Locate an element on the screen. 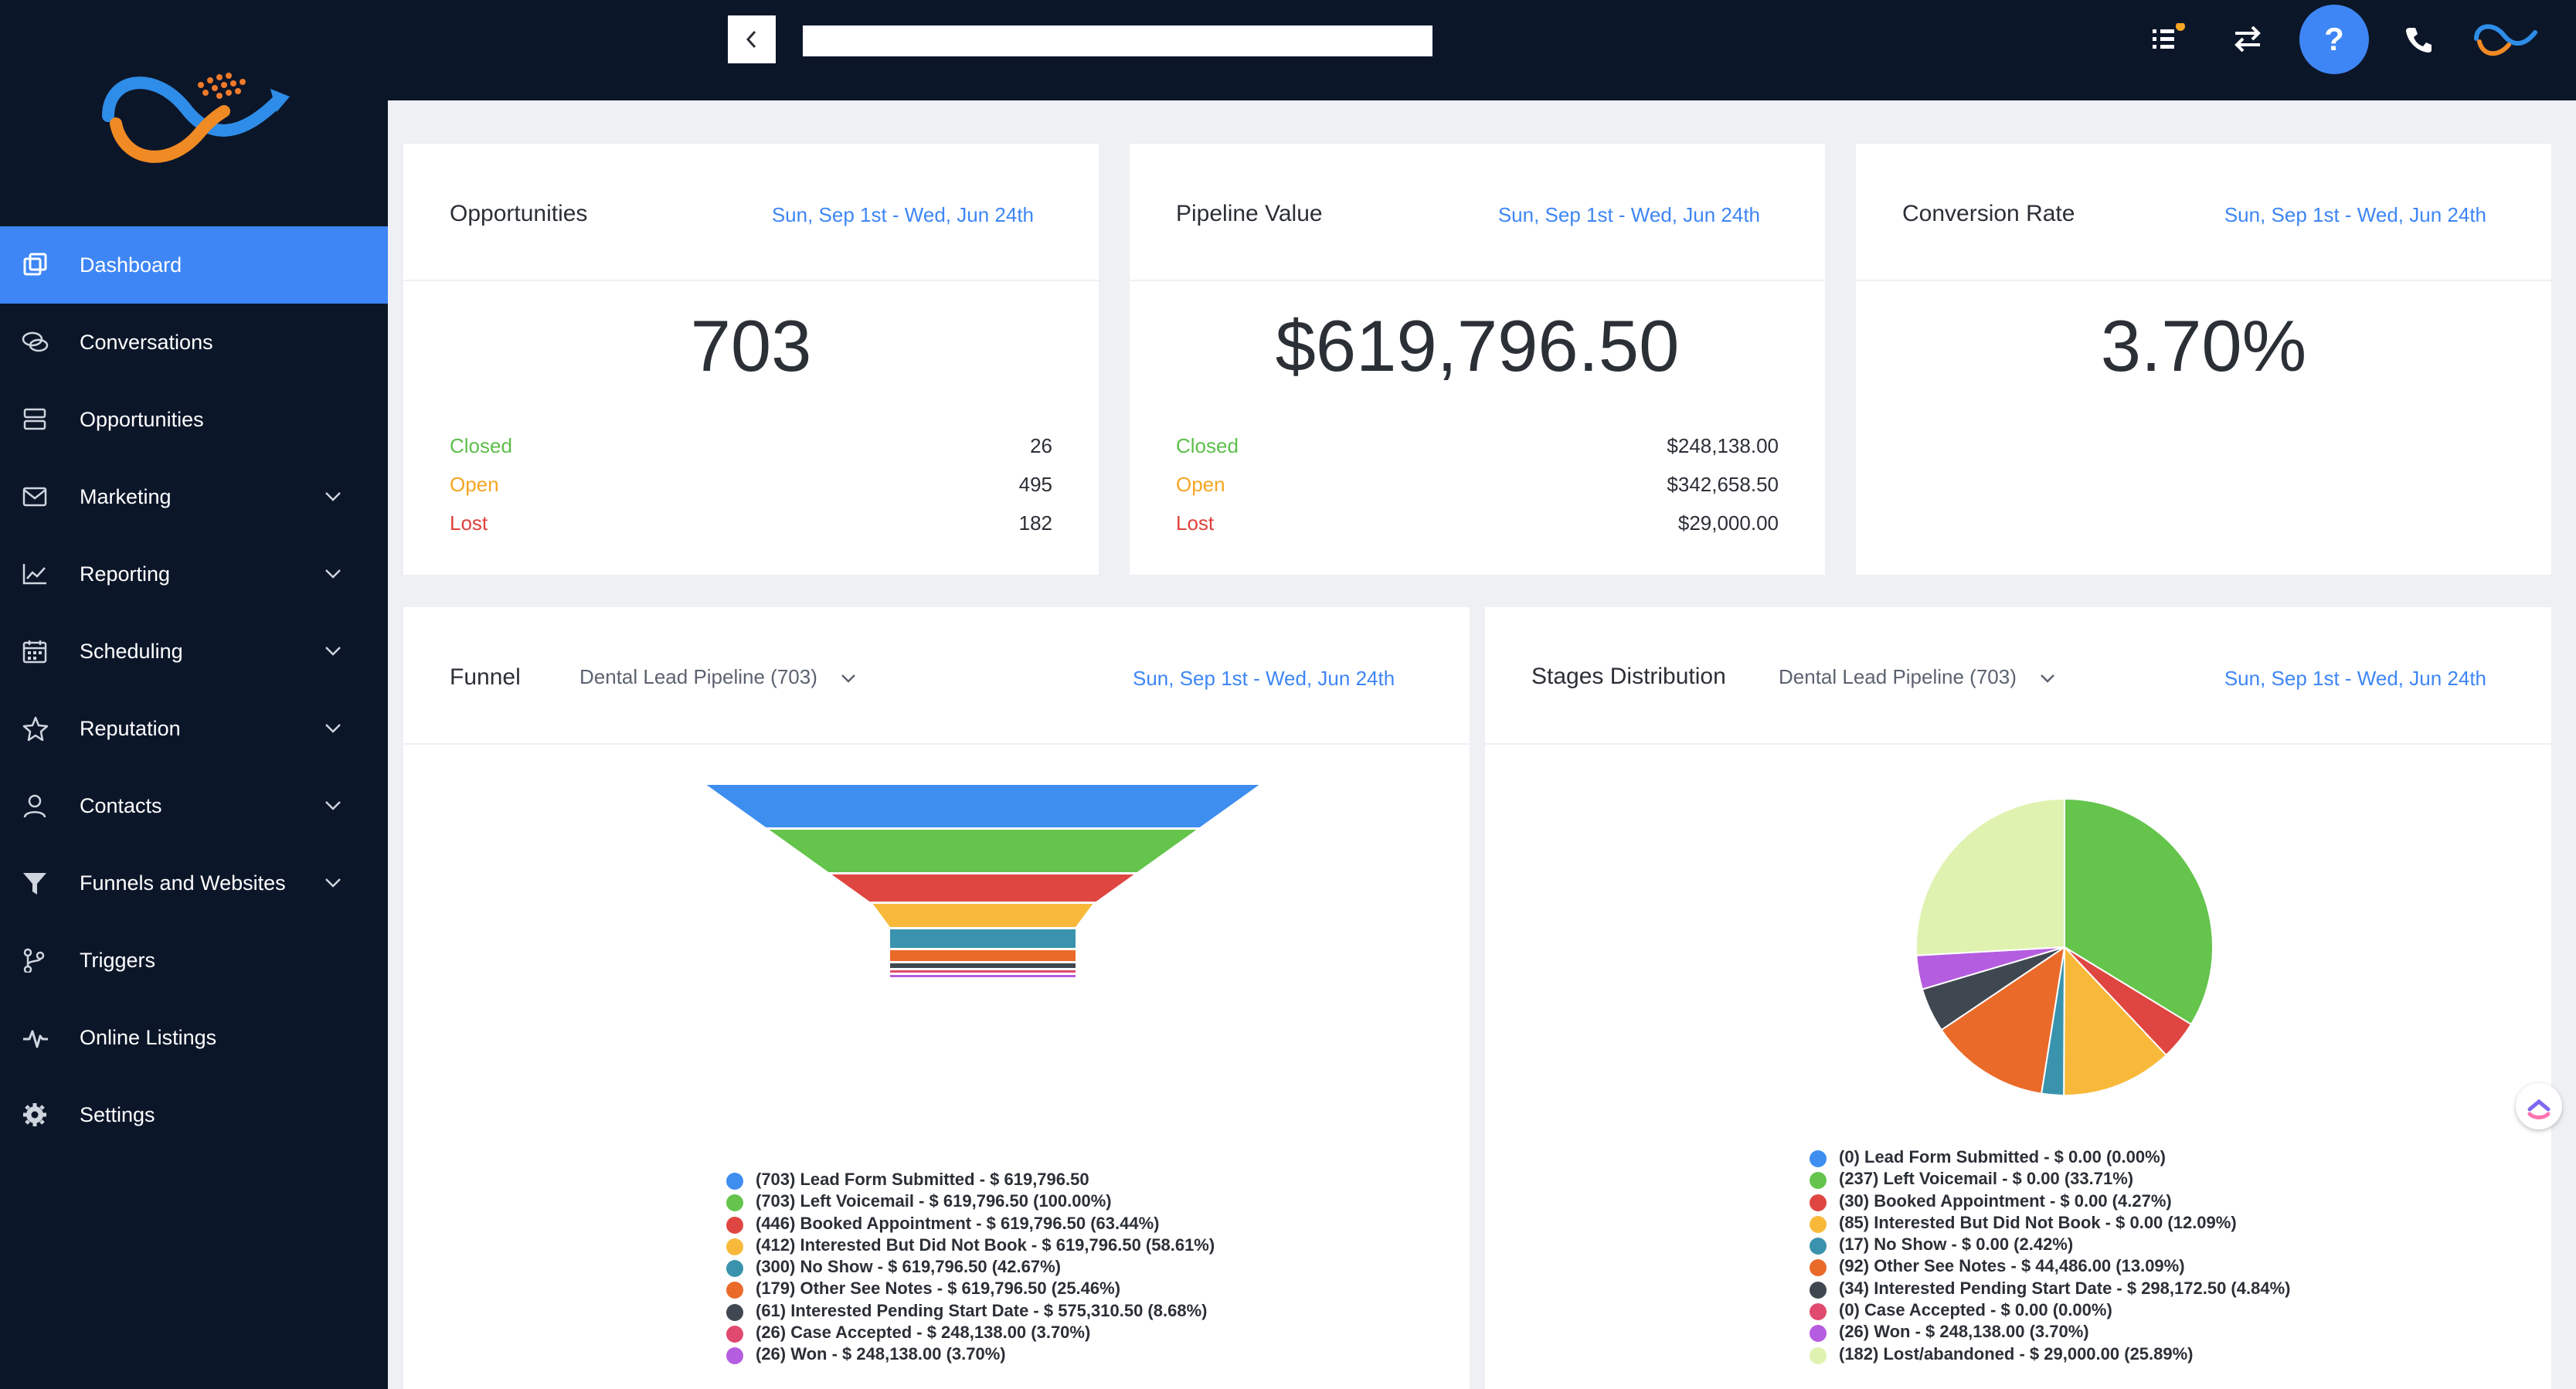 Image resolution: width=2576 pixels, height=1389 pixels. task-list-icon is located at coordinates (2168, 40).